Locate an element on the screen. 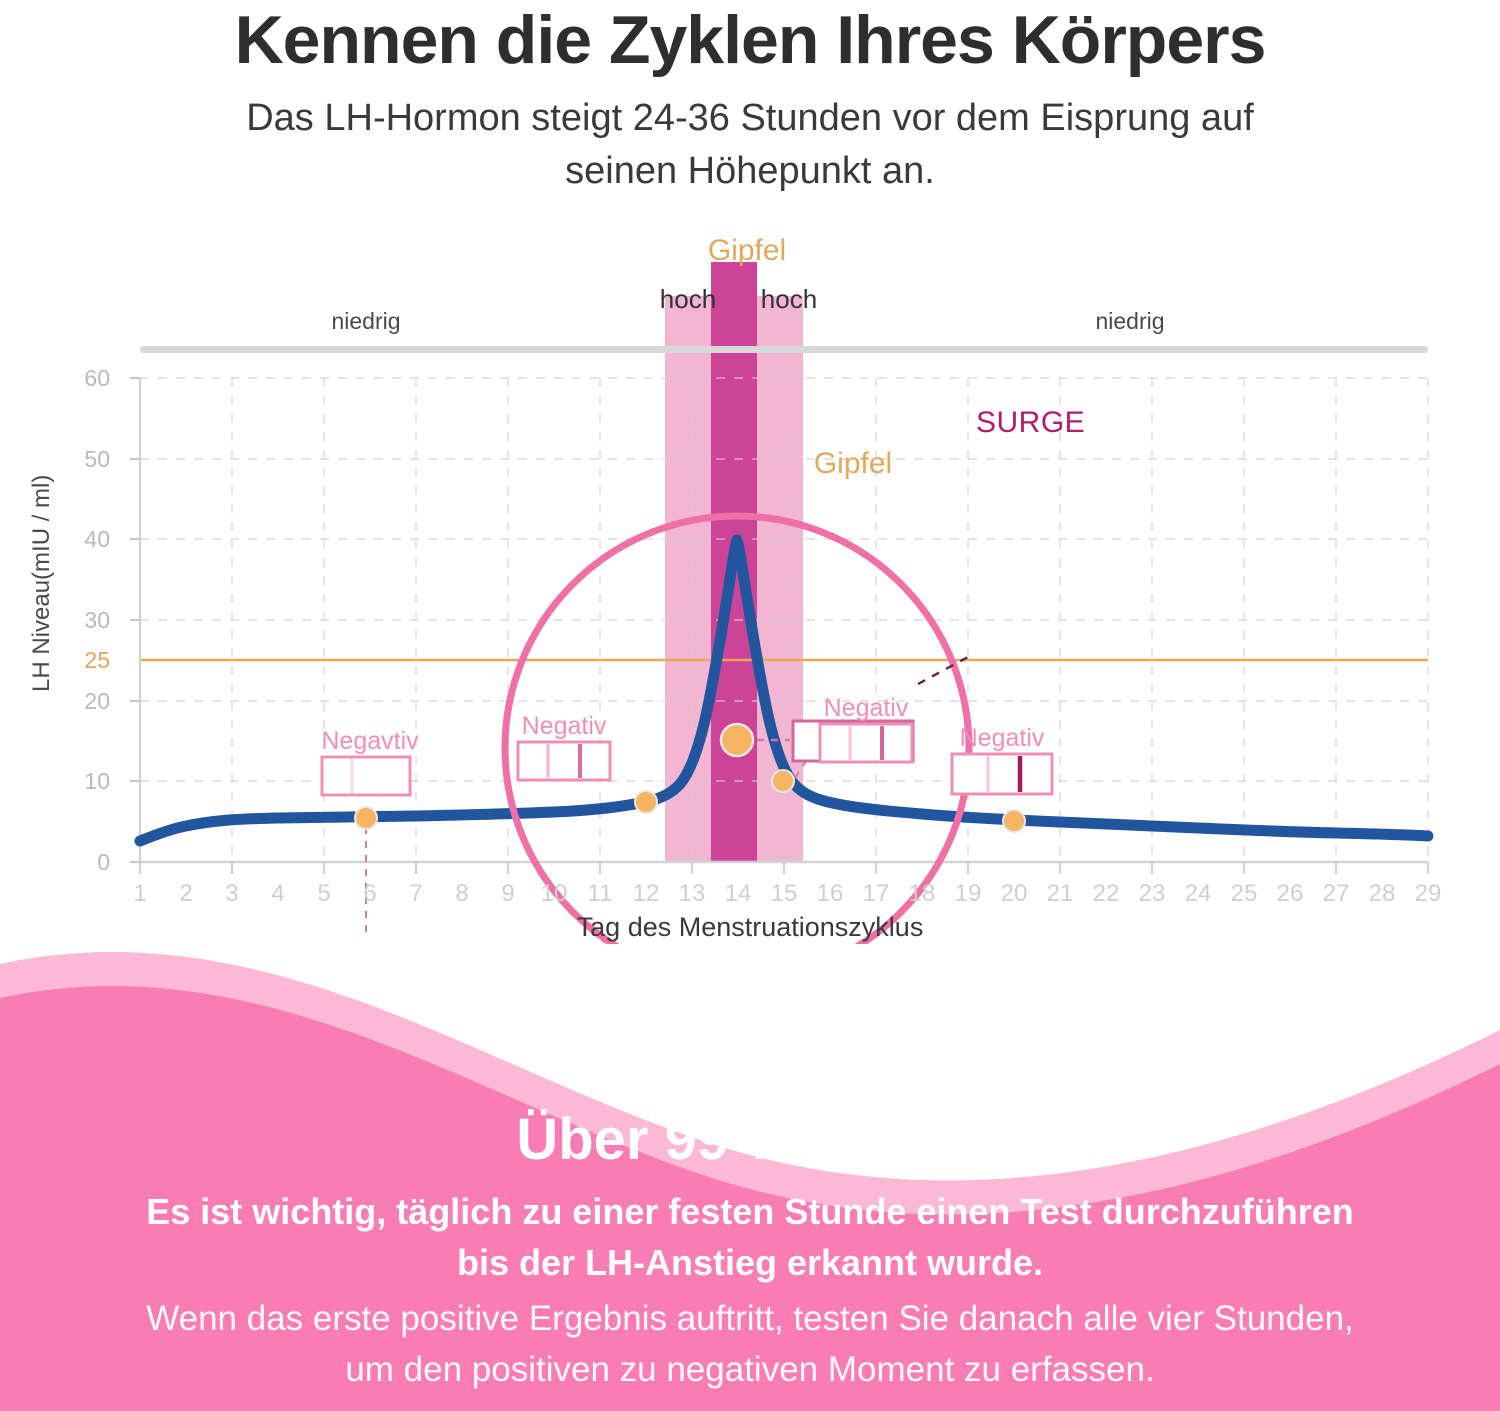  x-tick-21: 21 is located at coordinates (1060, 893).